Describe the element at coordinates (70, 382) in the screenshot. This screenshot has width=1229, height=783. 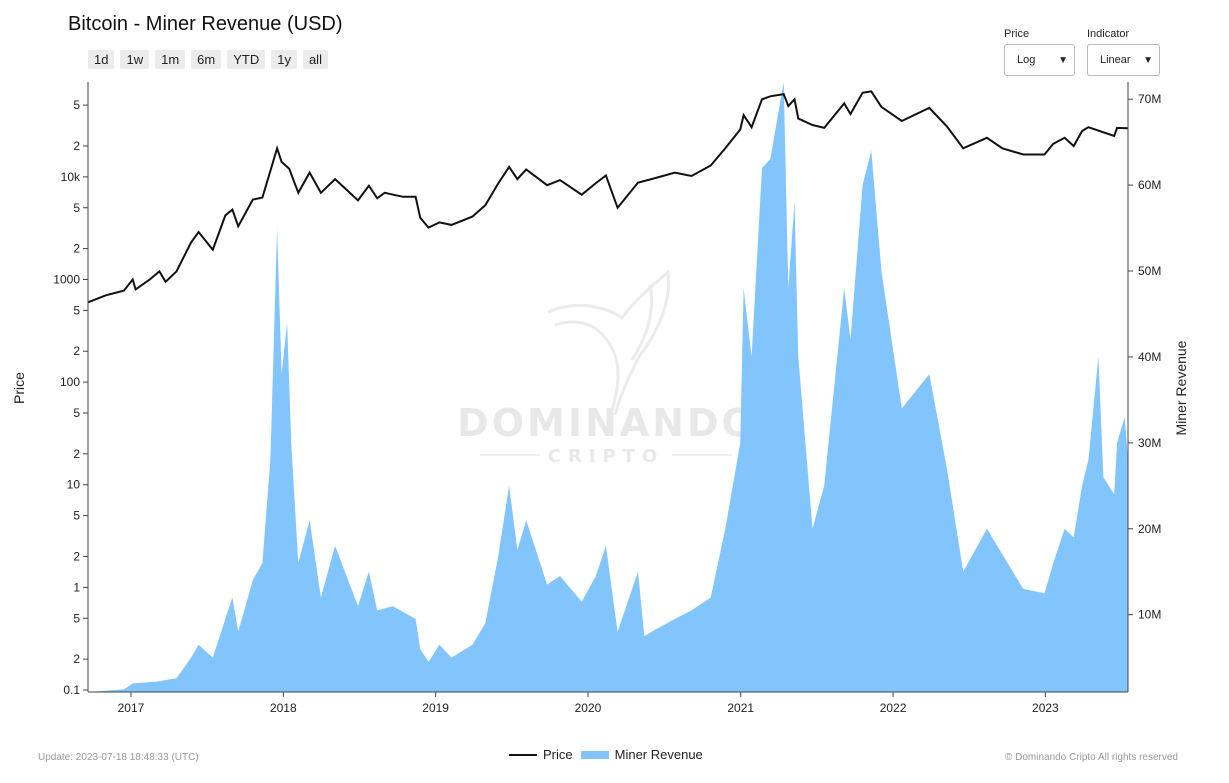
I see `left-tick-label: 100` at that location.